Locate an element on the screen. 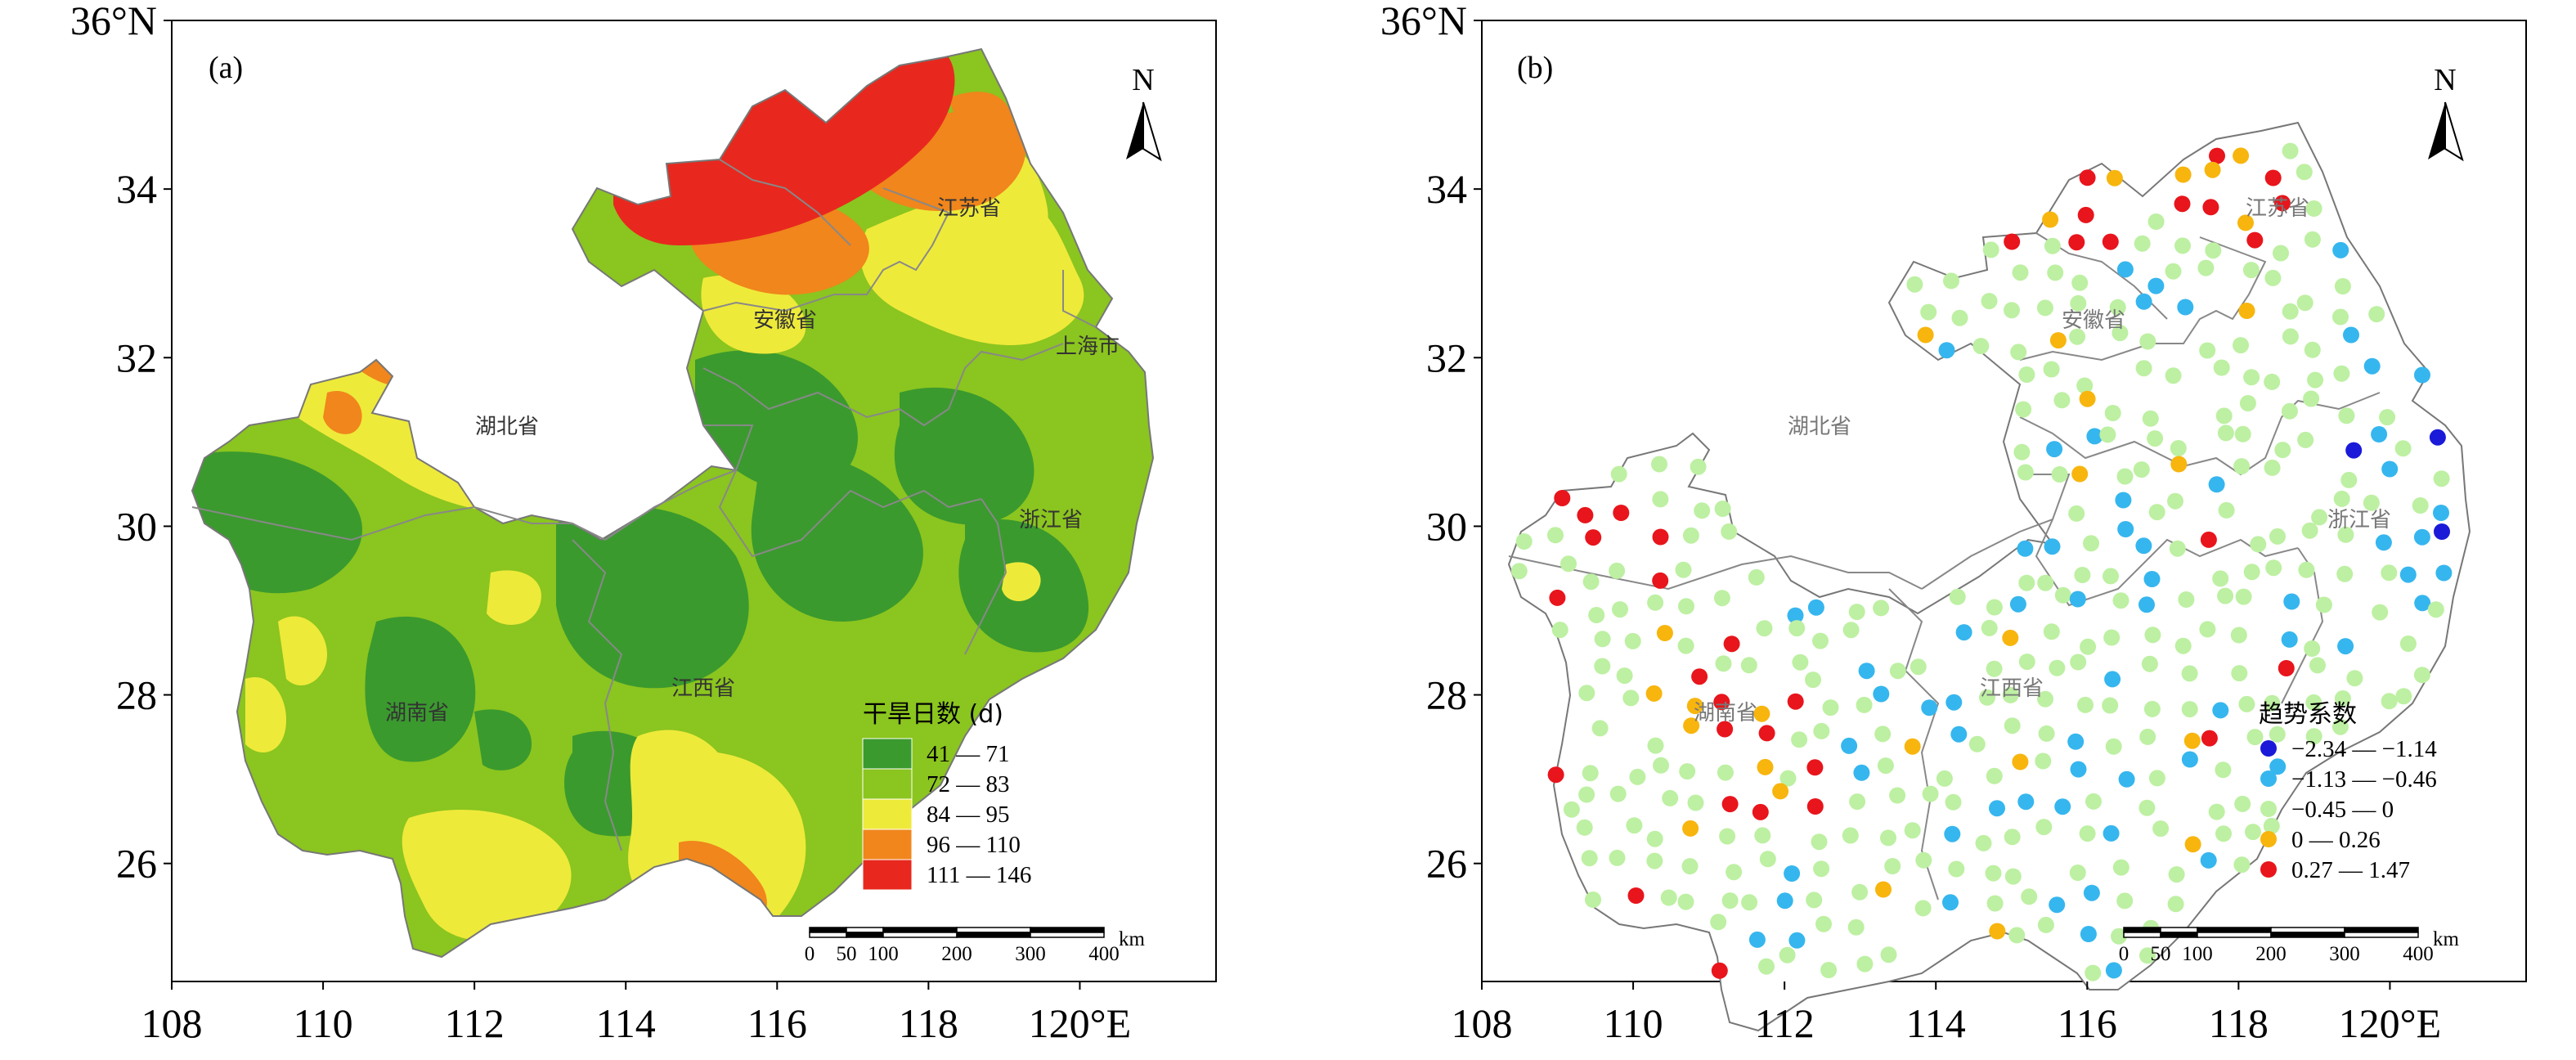 Image resolution: width=2576 pixels, height=1060 pixels. x-tick-label: 120°E is located at coordinates (2390, 1023).